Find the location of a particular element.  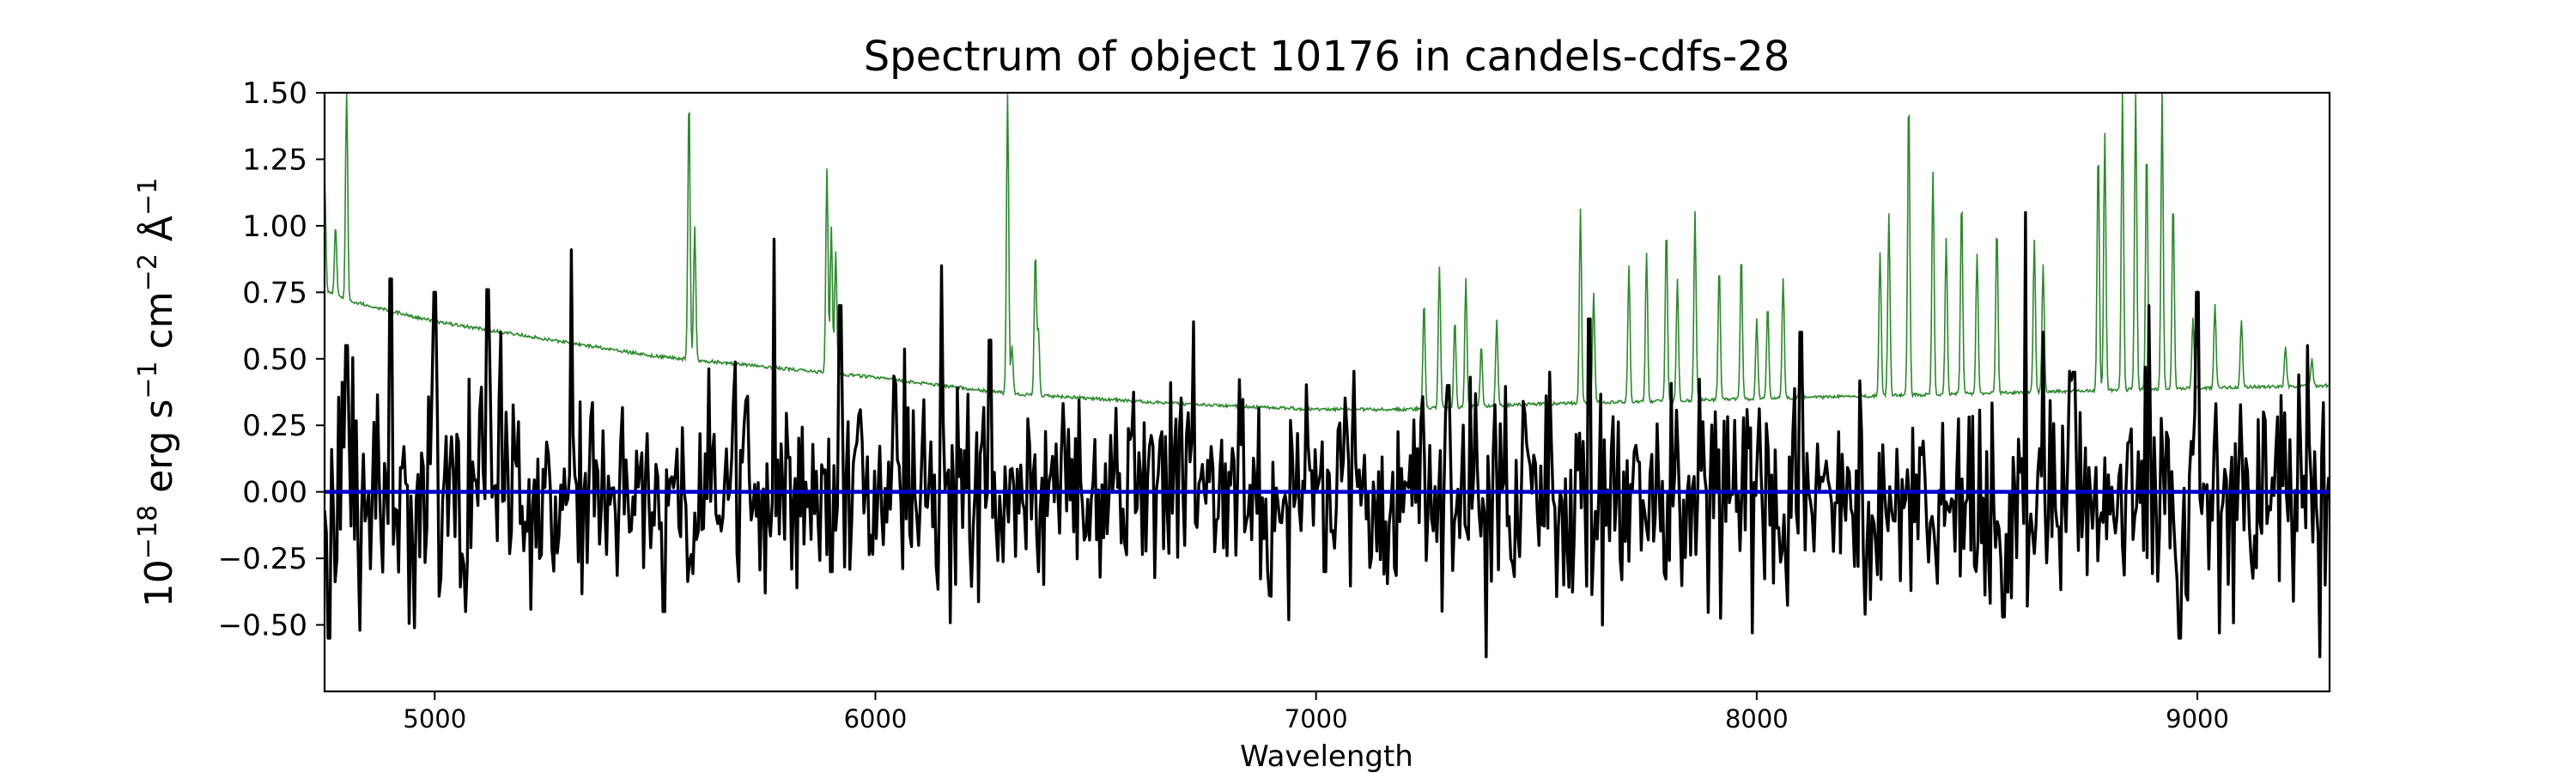

y-label-s-exponent: −1 is located at coordinates (148, 380).